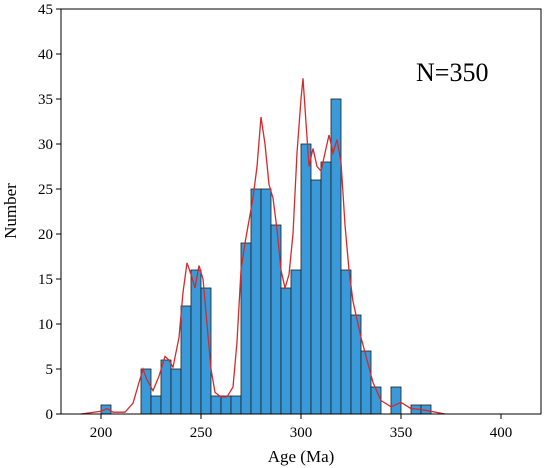  Describe the element at coordinates (501, 433) in the screenshot. I see `x-tick-label: 400` at that location.